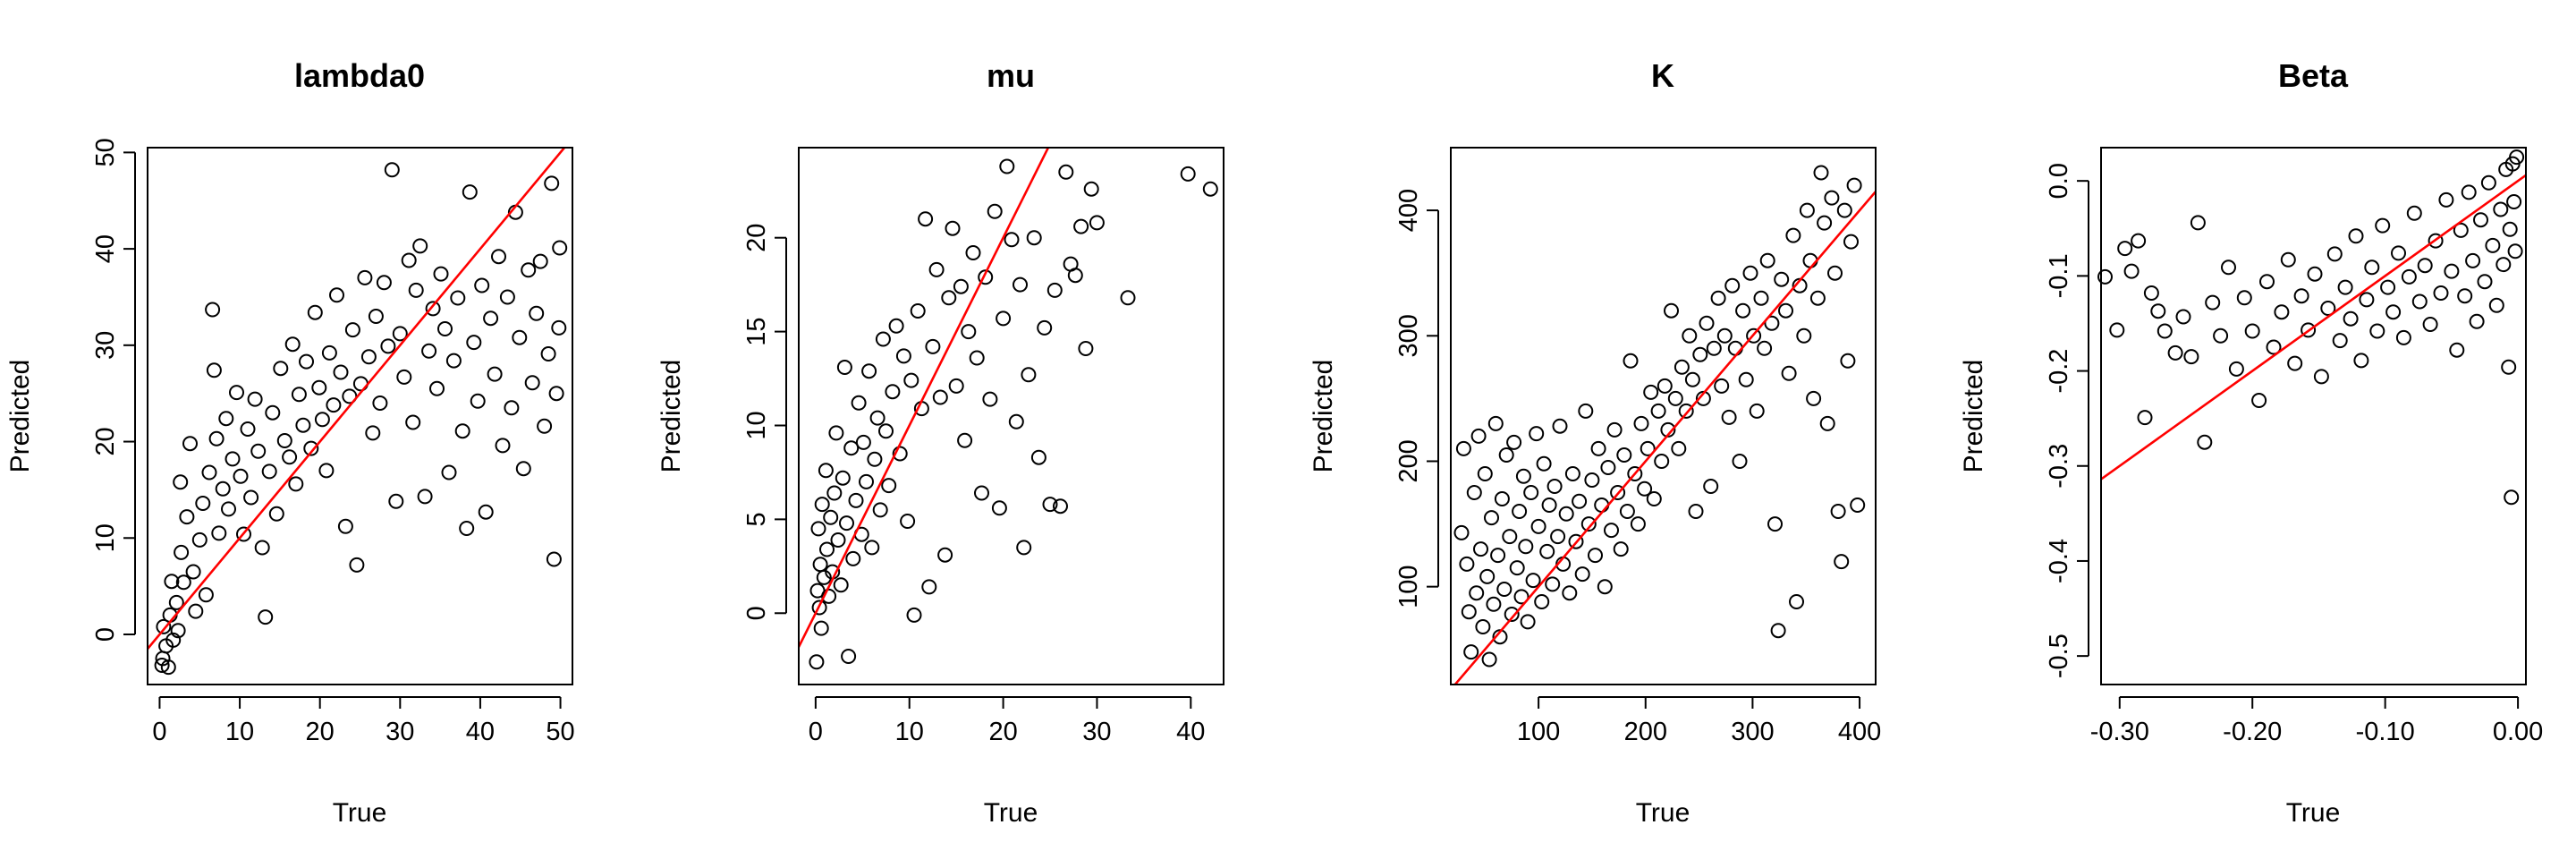  What do you see at coordinates (2313, 813) in the screenshot?
I see `x-axis-label: True` at bounding box center [2313, 813].